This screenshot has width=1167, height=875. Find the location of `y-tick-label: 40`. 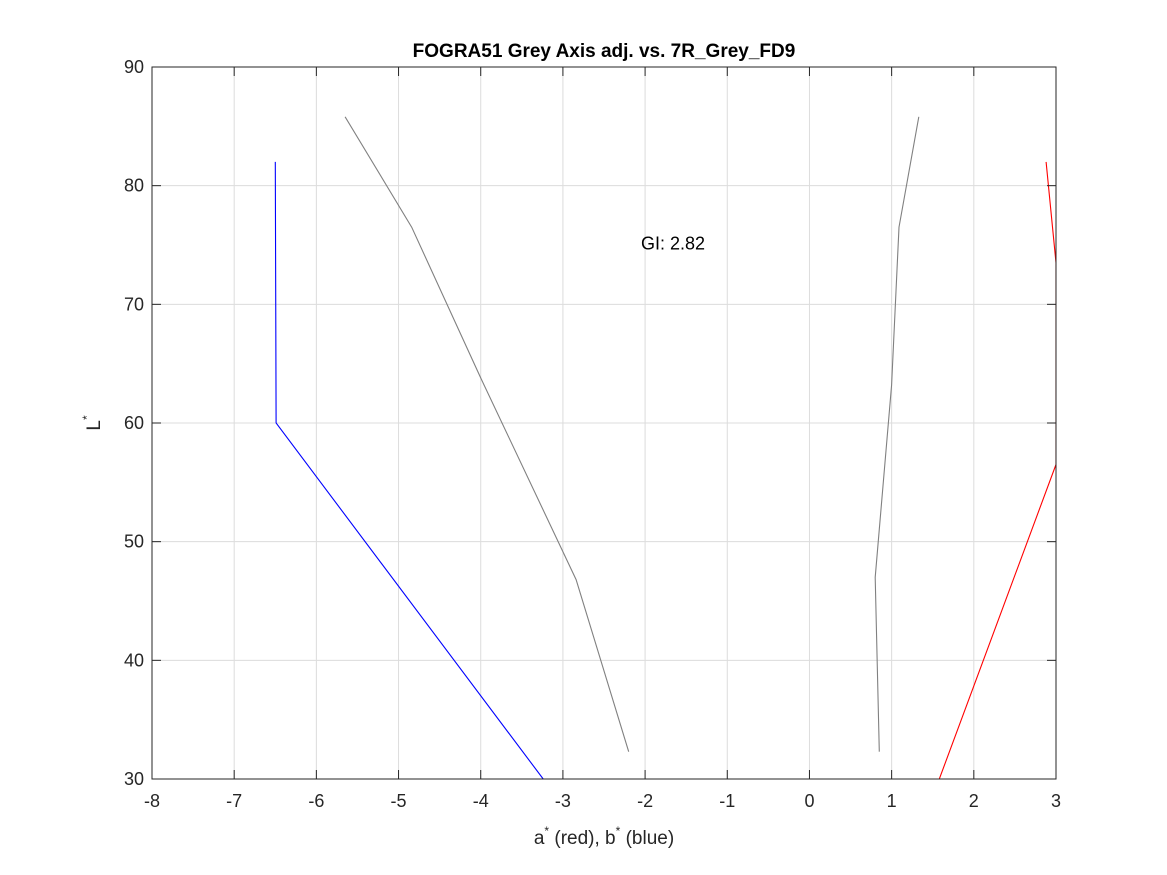

y-tick-label: 40 is located at coordinates (134, 660).